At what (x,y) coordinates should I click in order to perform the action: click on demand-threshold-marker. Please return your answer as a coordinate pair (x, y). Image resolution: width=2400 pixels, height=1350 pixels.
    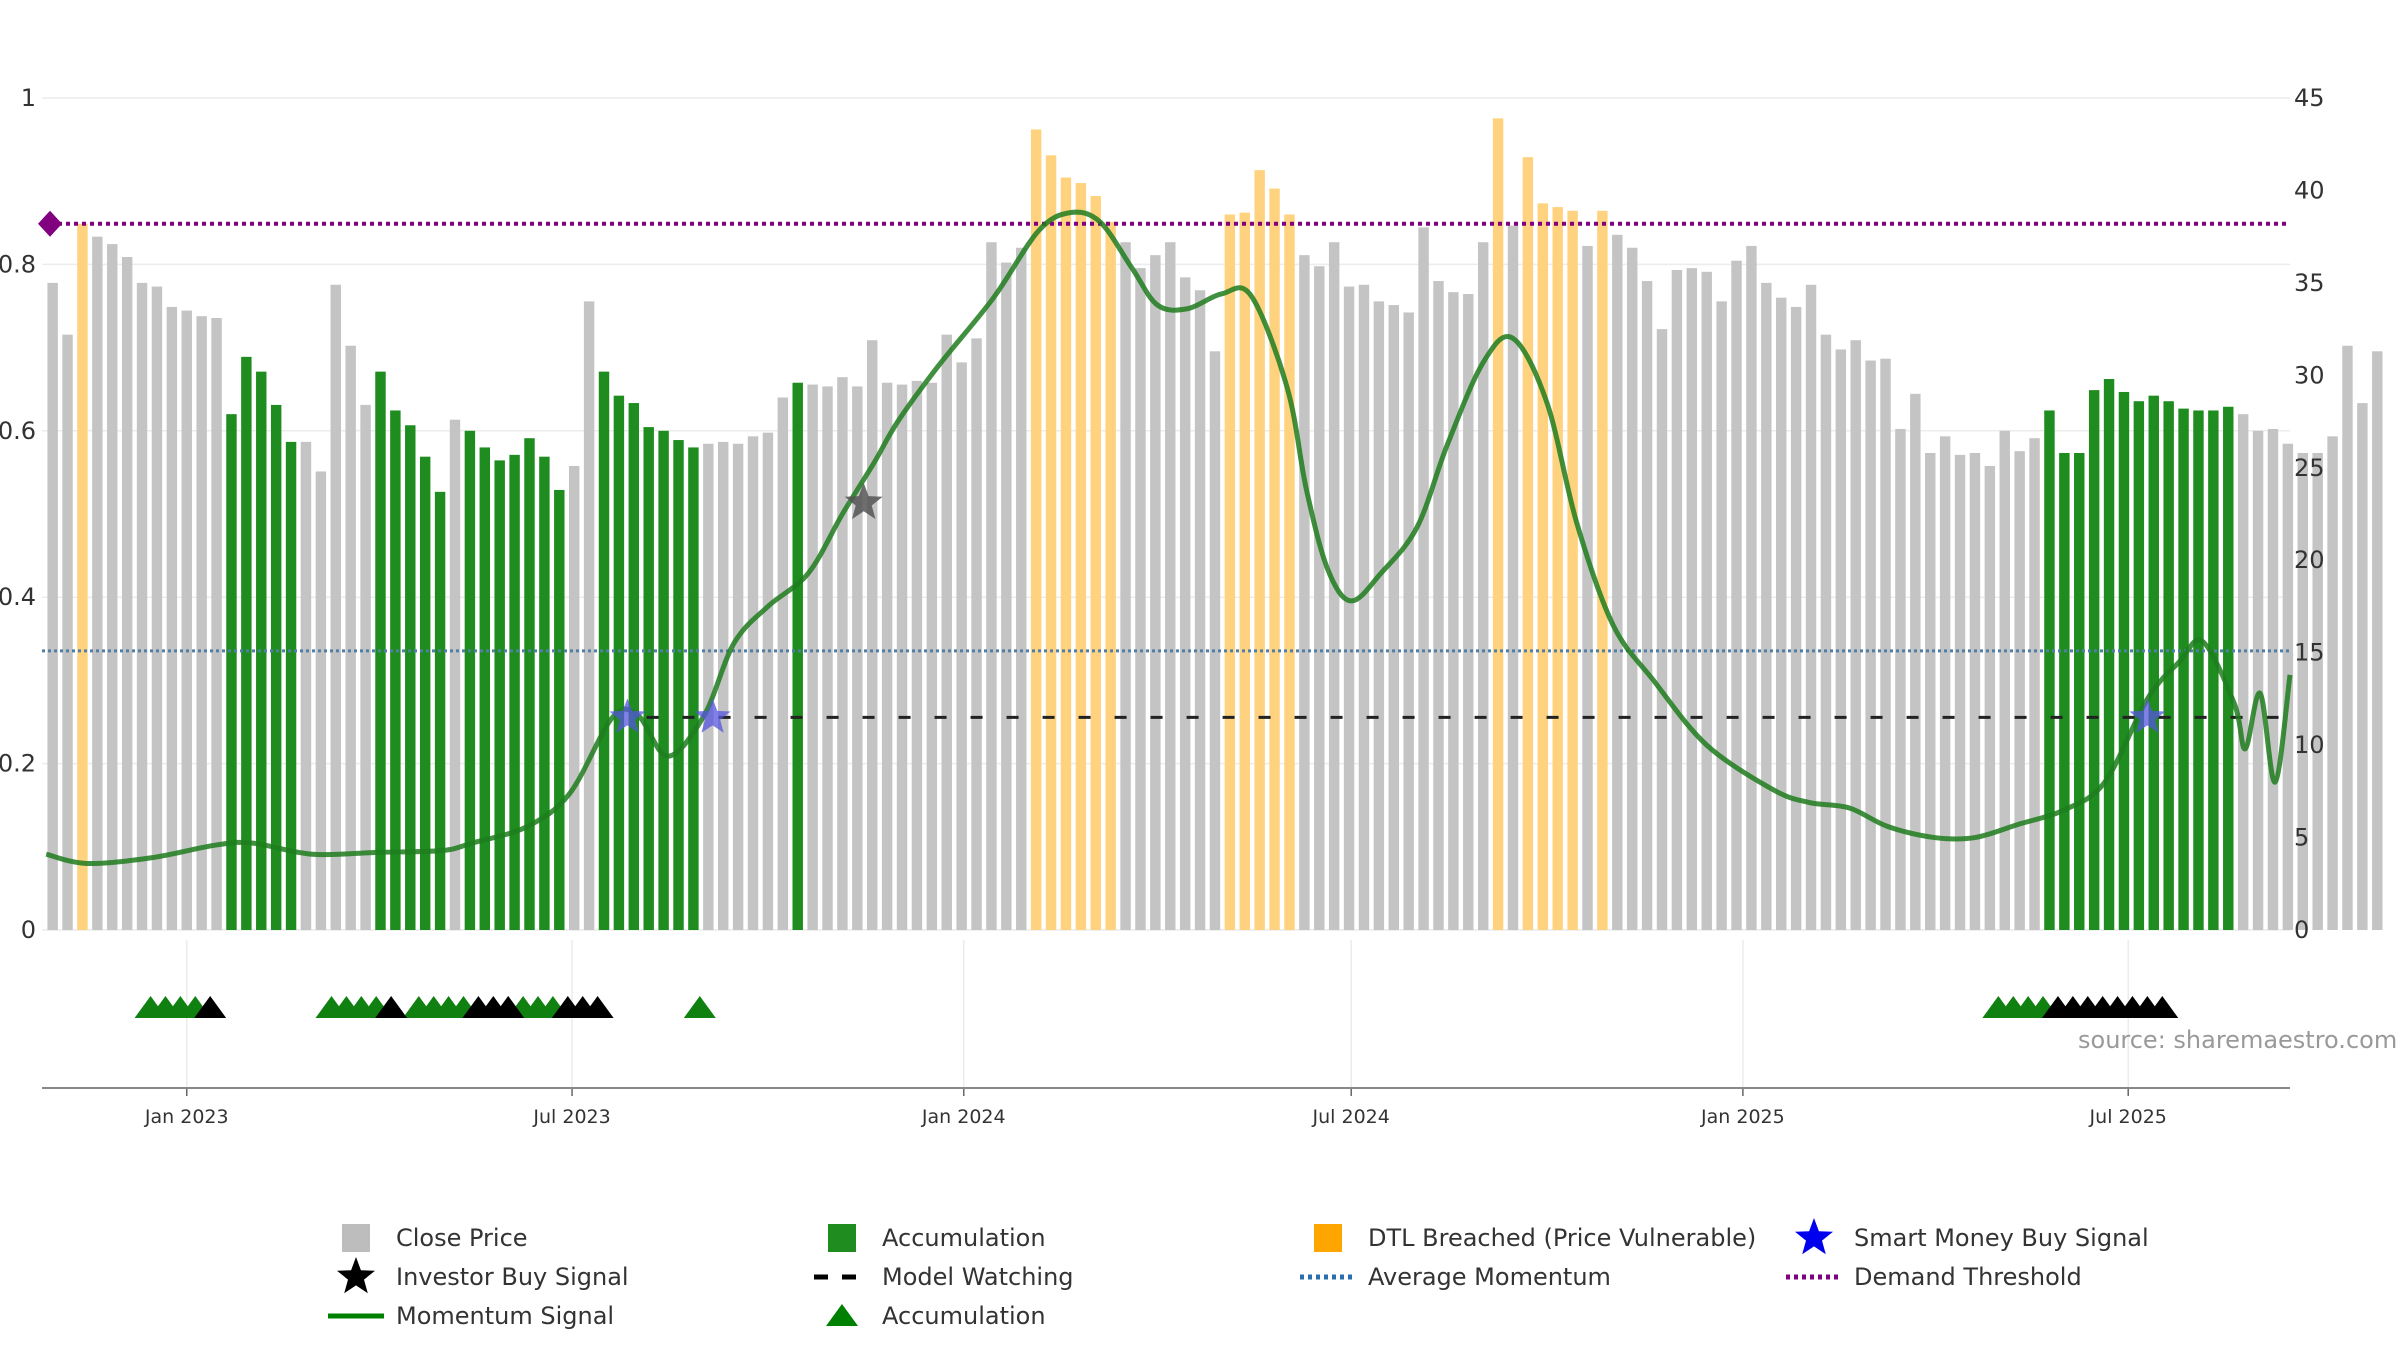
    Looking at the image, I should click on (50, 223).